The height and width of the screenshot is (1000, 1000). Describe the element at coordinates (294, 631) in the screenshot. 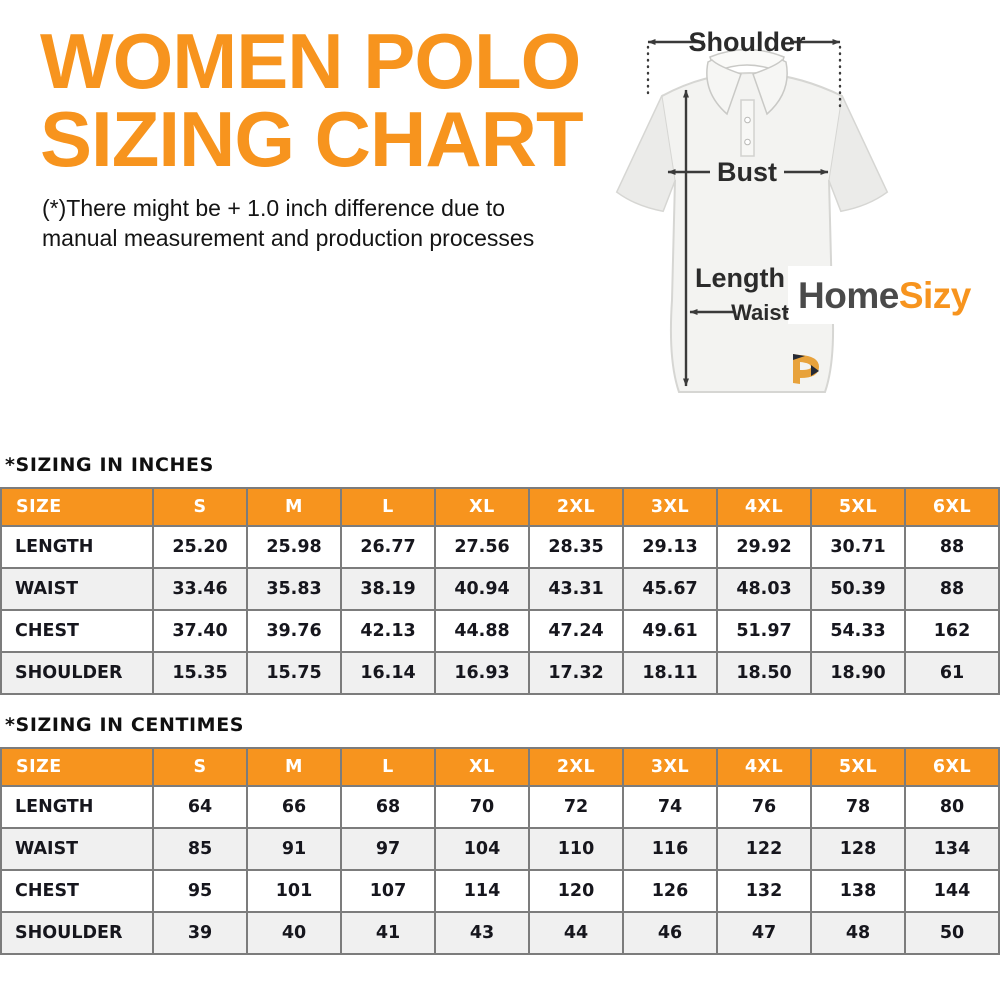

I see `size-value-cell: 39.76` at that location.